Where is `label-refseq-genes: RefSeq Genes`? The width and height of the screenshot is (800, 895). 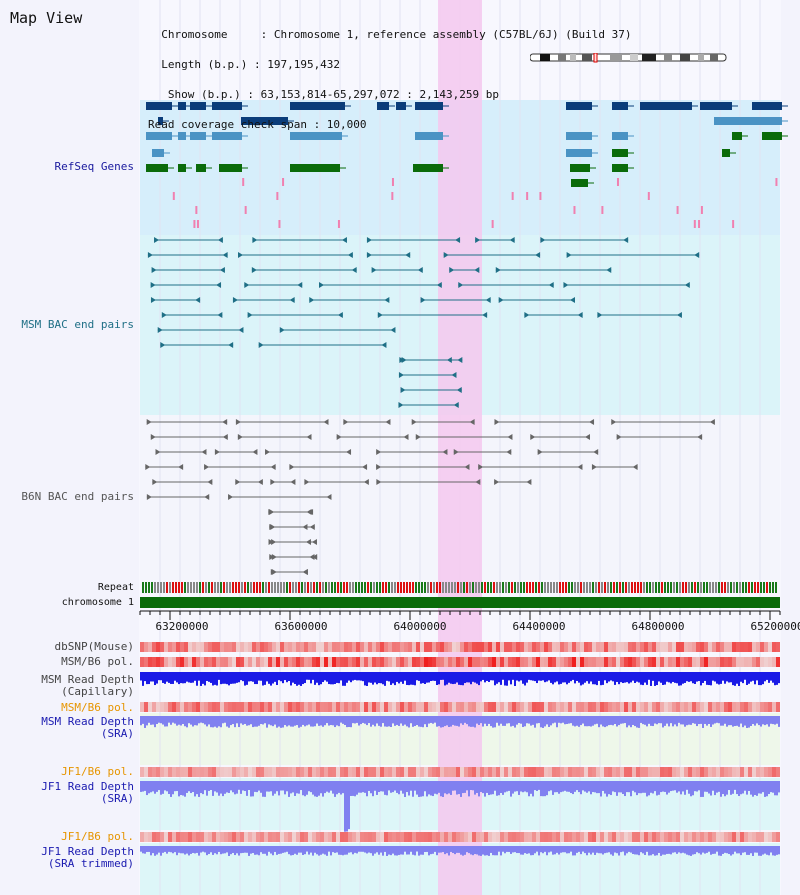 label-refseq-genes: RefSeq Genes is located at coordinates (94, 166).